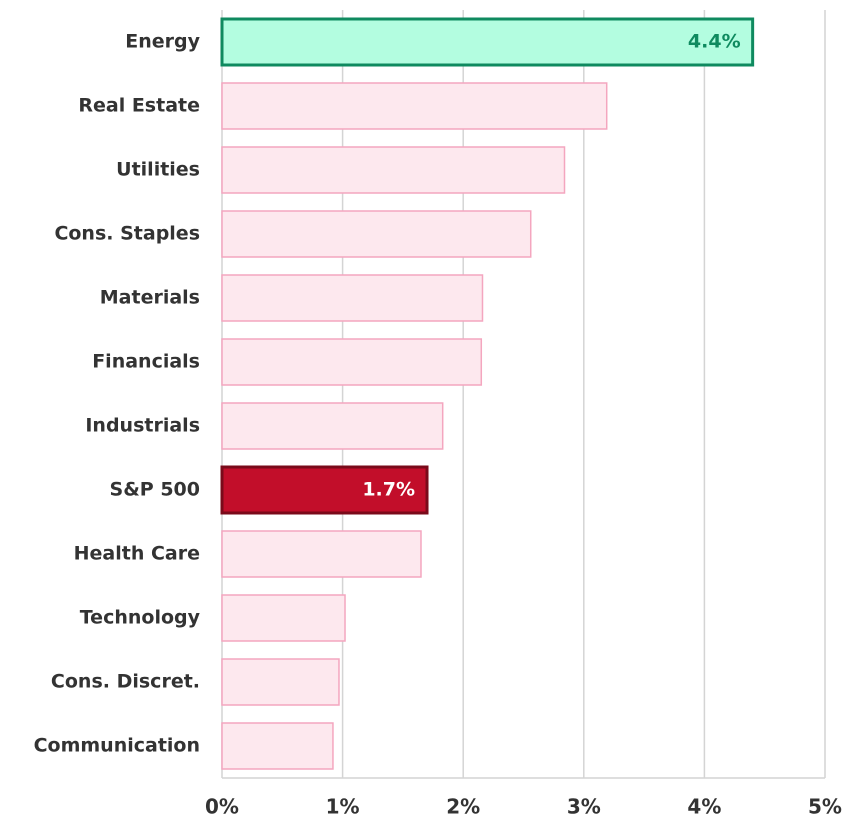 This screenshot has height=821, width=850. What do you see at coordinates (140, 618) in the screenshot?
I see `y-tick-label: Technology` at bounding box center [140, 618].